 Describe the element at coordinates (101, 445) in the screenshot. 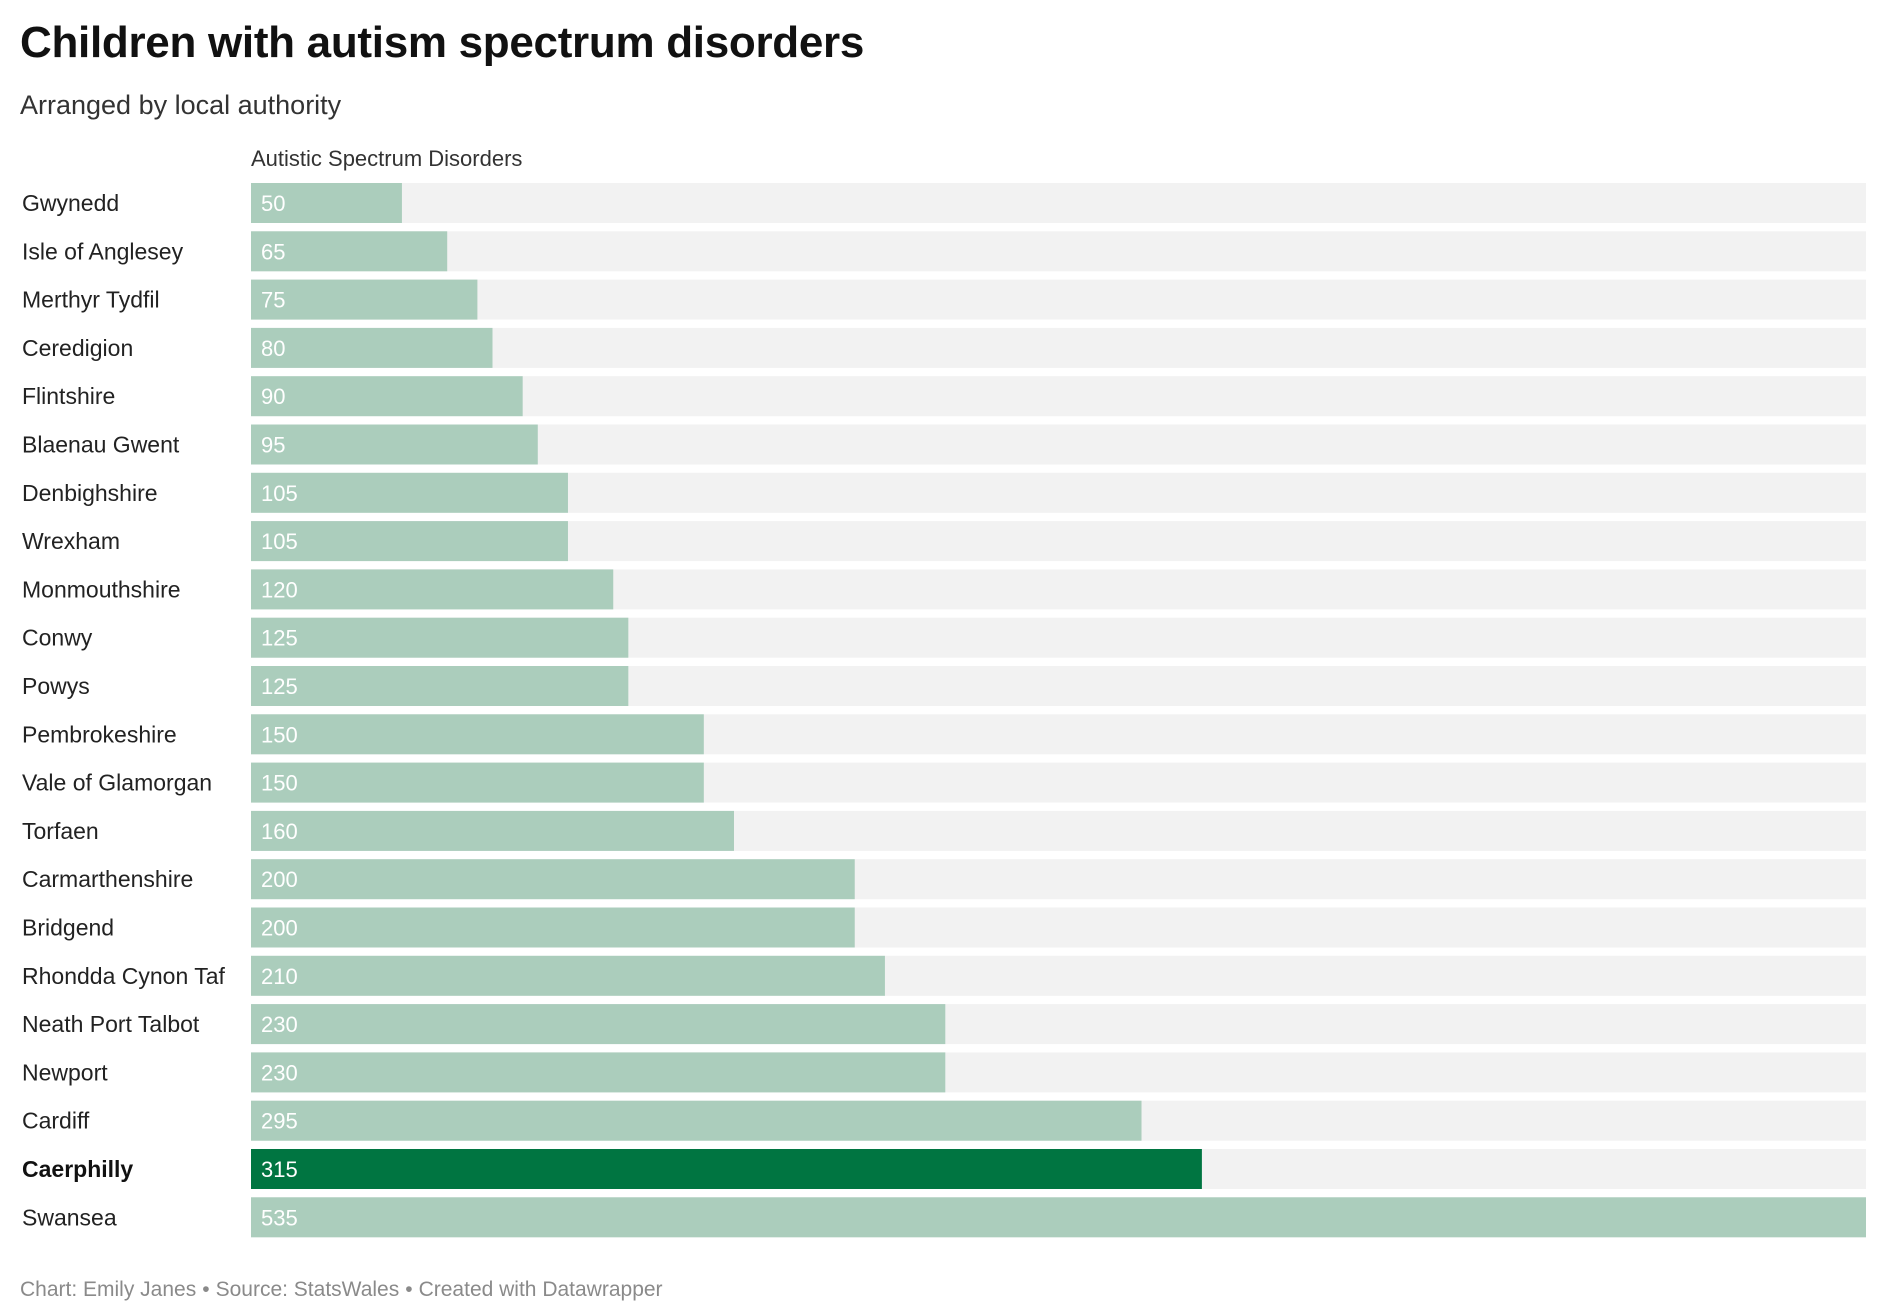

I see `category-label: Blaenau Gwent` at that location.